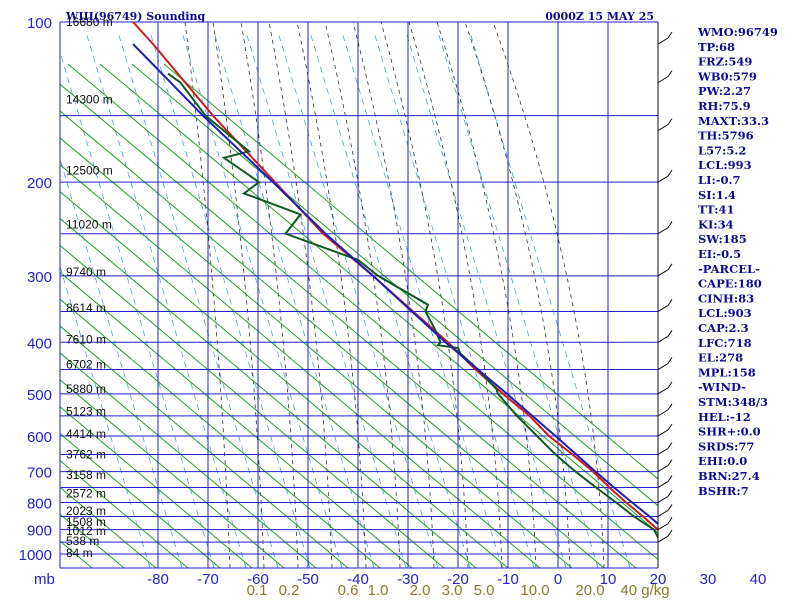 This screenshot has width=800, height=600. Describe the element at coordinates (39, 343) in the screenshot. I see `pressure-tick-label: 400` at that location.